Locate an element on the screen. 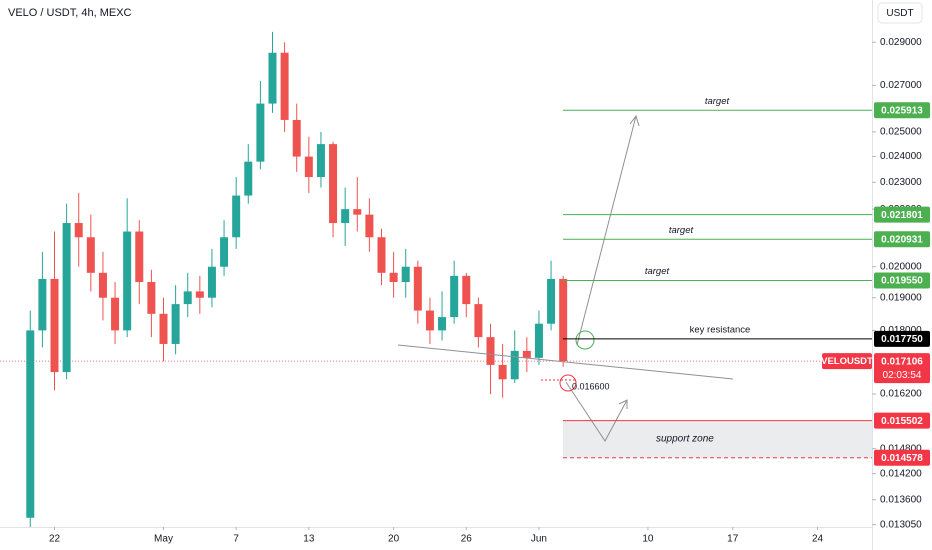  x-tick-label: 17 is located at coordinates (733, 539).